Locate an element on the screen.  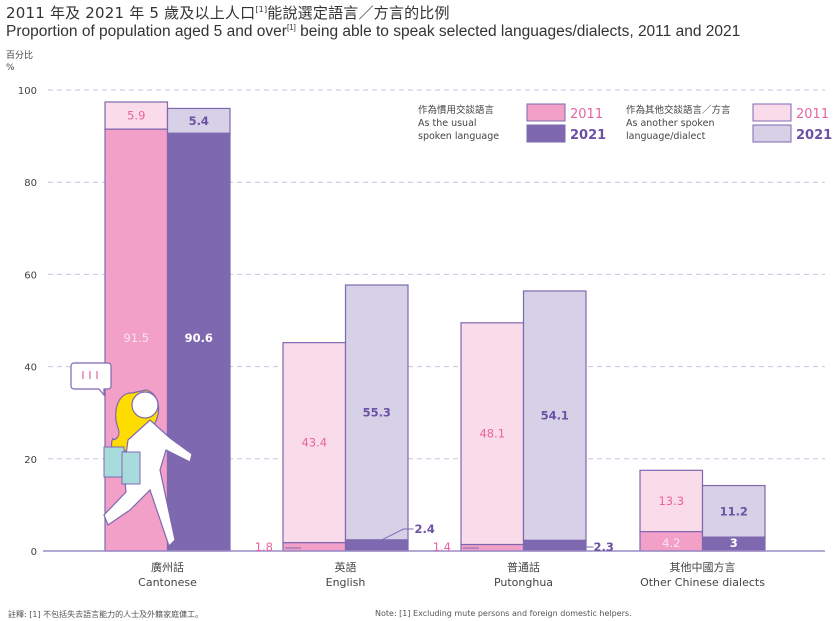
legend-another-en-1: As another spoken is located at coordinates (670, 123).